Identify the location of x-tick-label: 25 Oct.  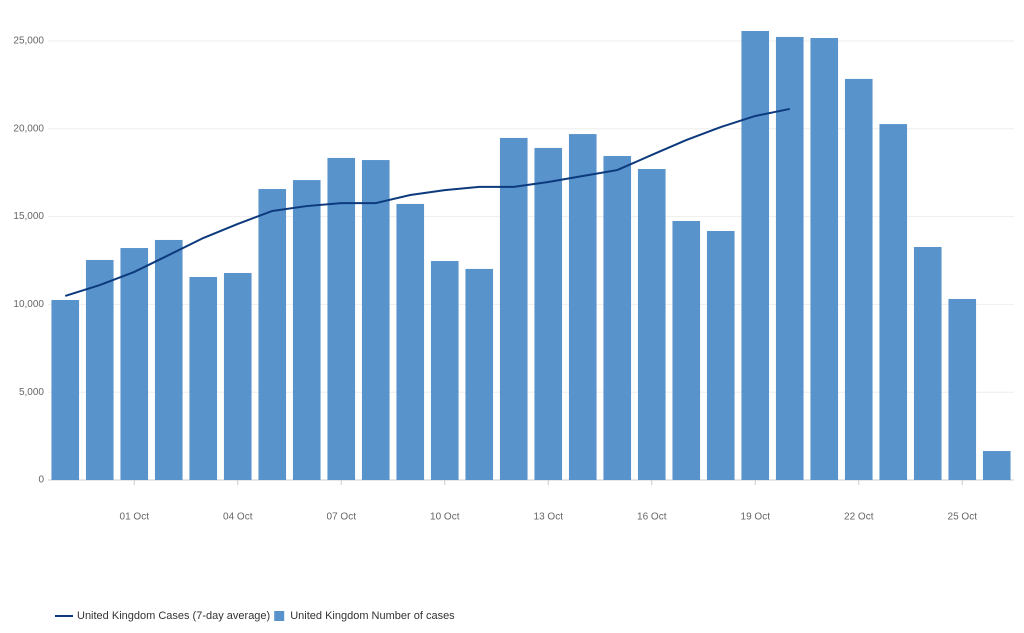
(963, 517).